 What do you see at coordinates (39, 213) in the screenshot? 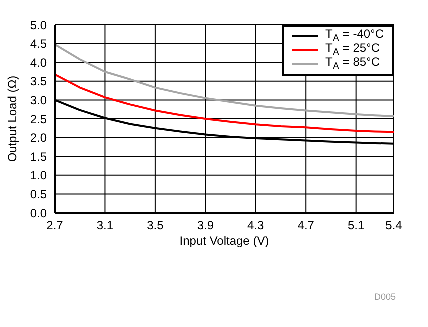
I see `y-tick-label: 0.0` at bounding box center [39, 213].